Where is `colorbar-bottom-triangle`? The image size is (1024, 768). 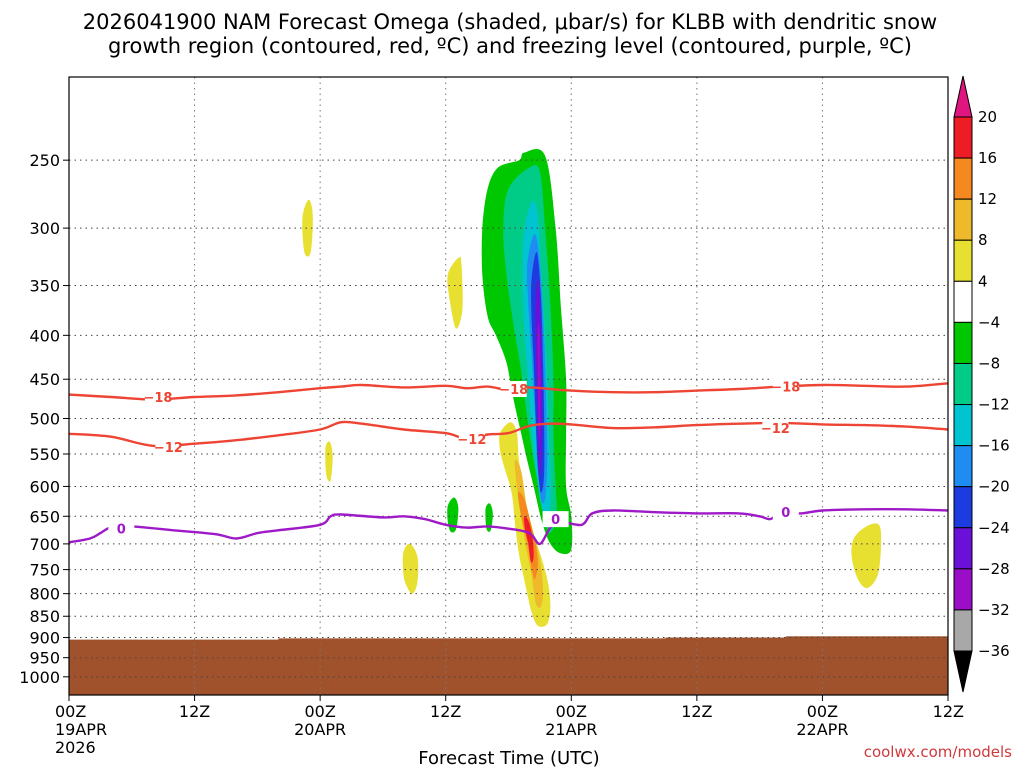
colorbar-bottom-triangle is located at coordinates (963, 671).